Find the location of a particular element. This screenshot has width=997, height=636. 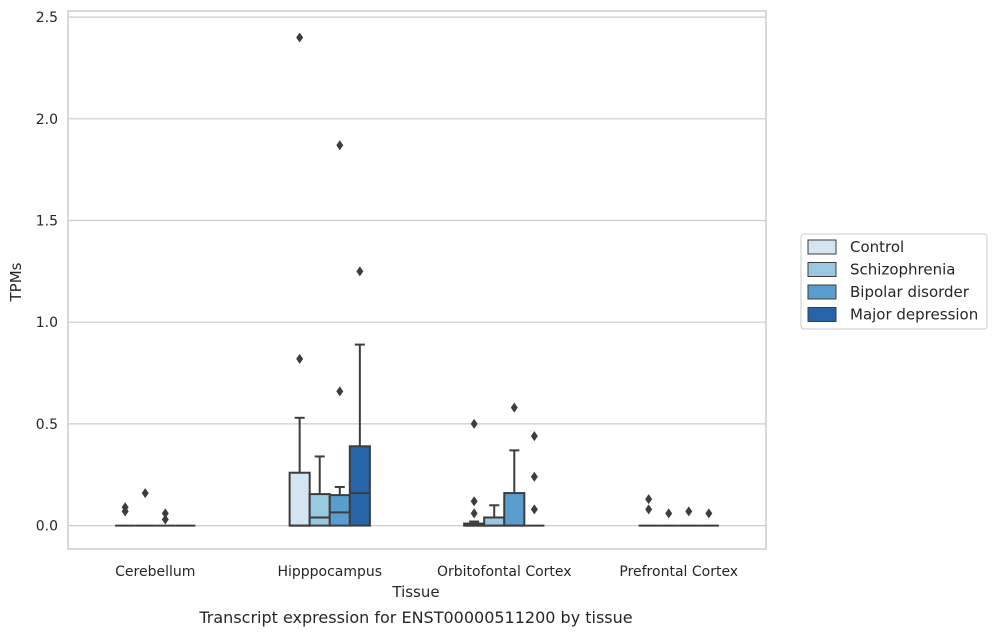

y-tick-label: 2.0 is located at coordinates (47, 120).